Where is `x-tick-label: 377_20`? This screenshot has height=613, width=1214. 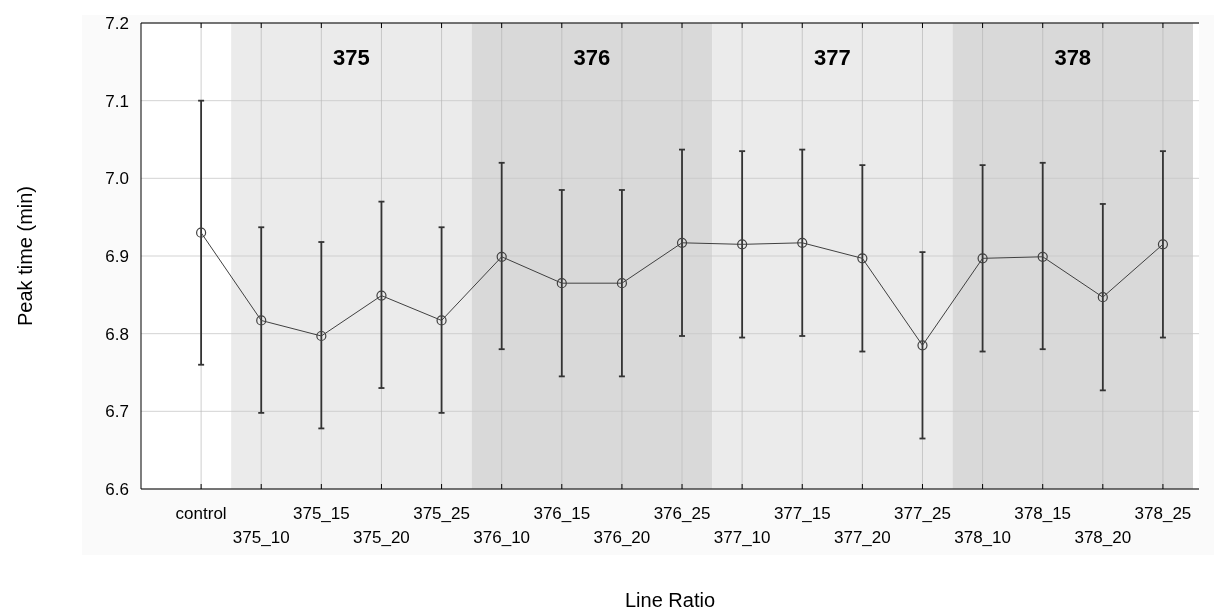 x-tick-label: 377_20 is located at coordinates (862, 537).